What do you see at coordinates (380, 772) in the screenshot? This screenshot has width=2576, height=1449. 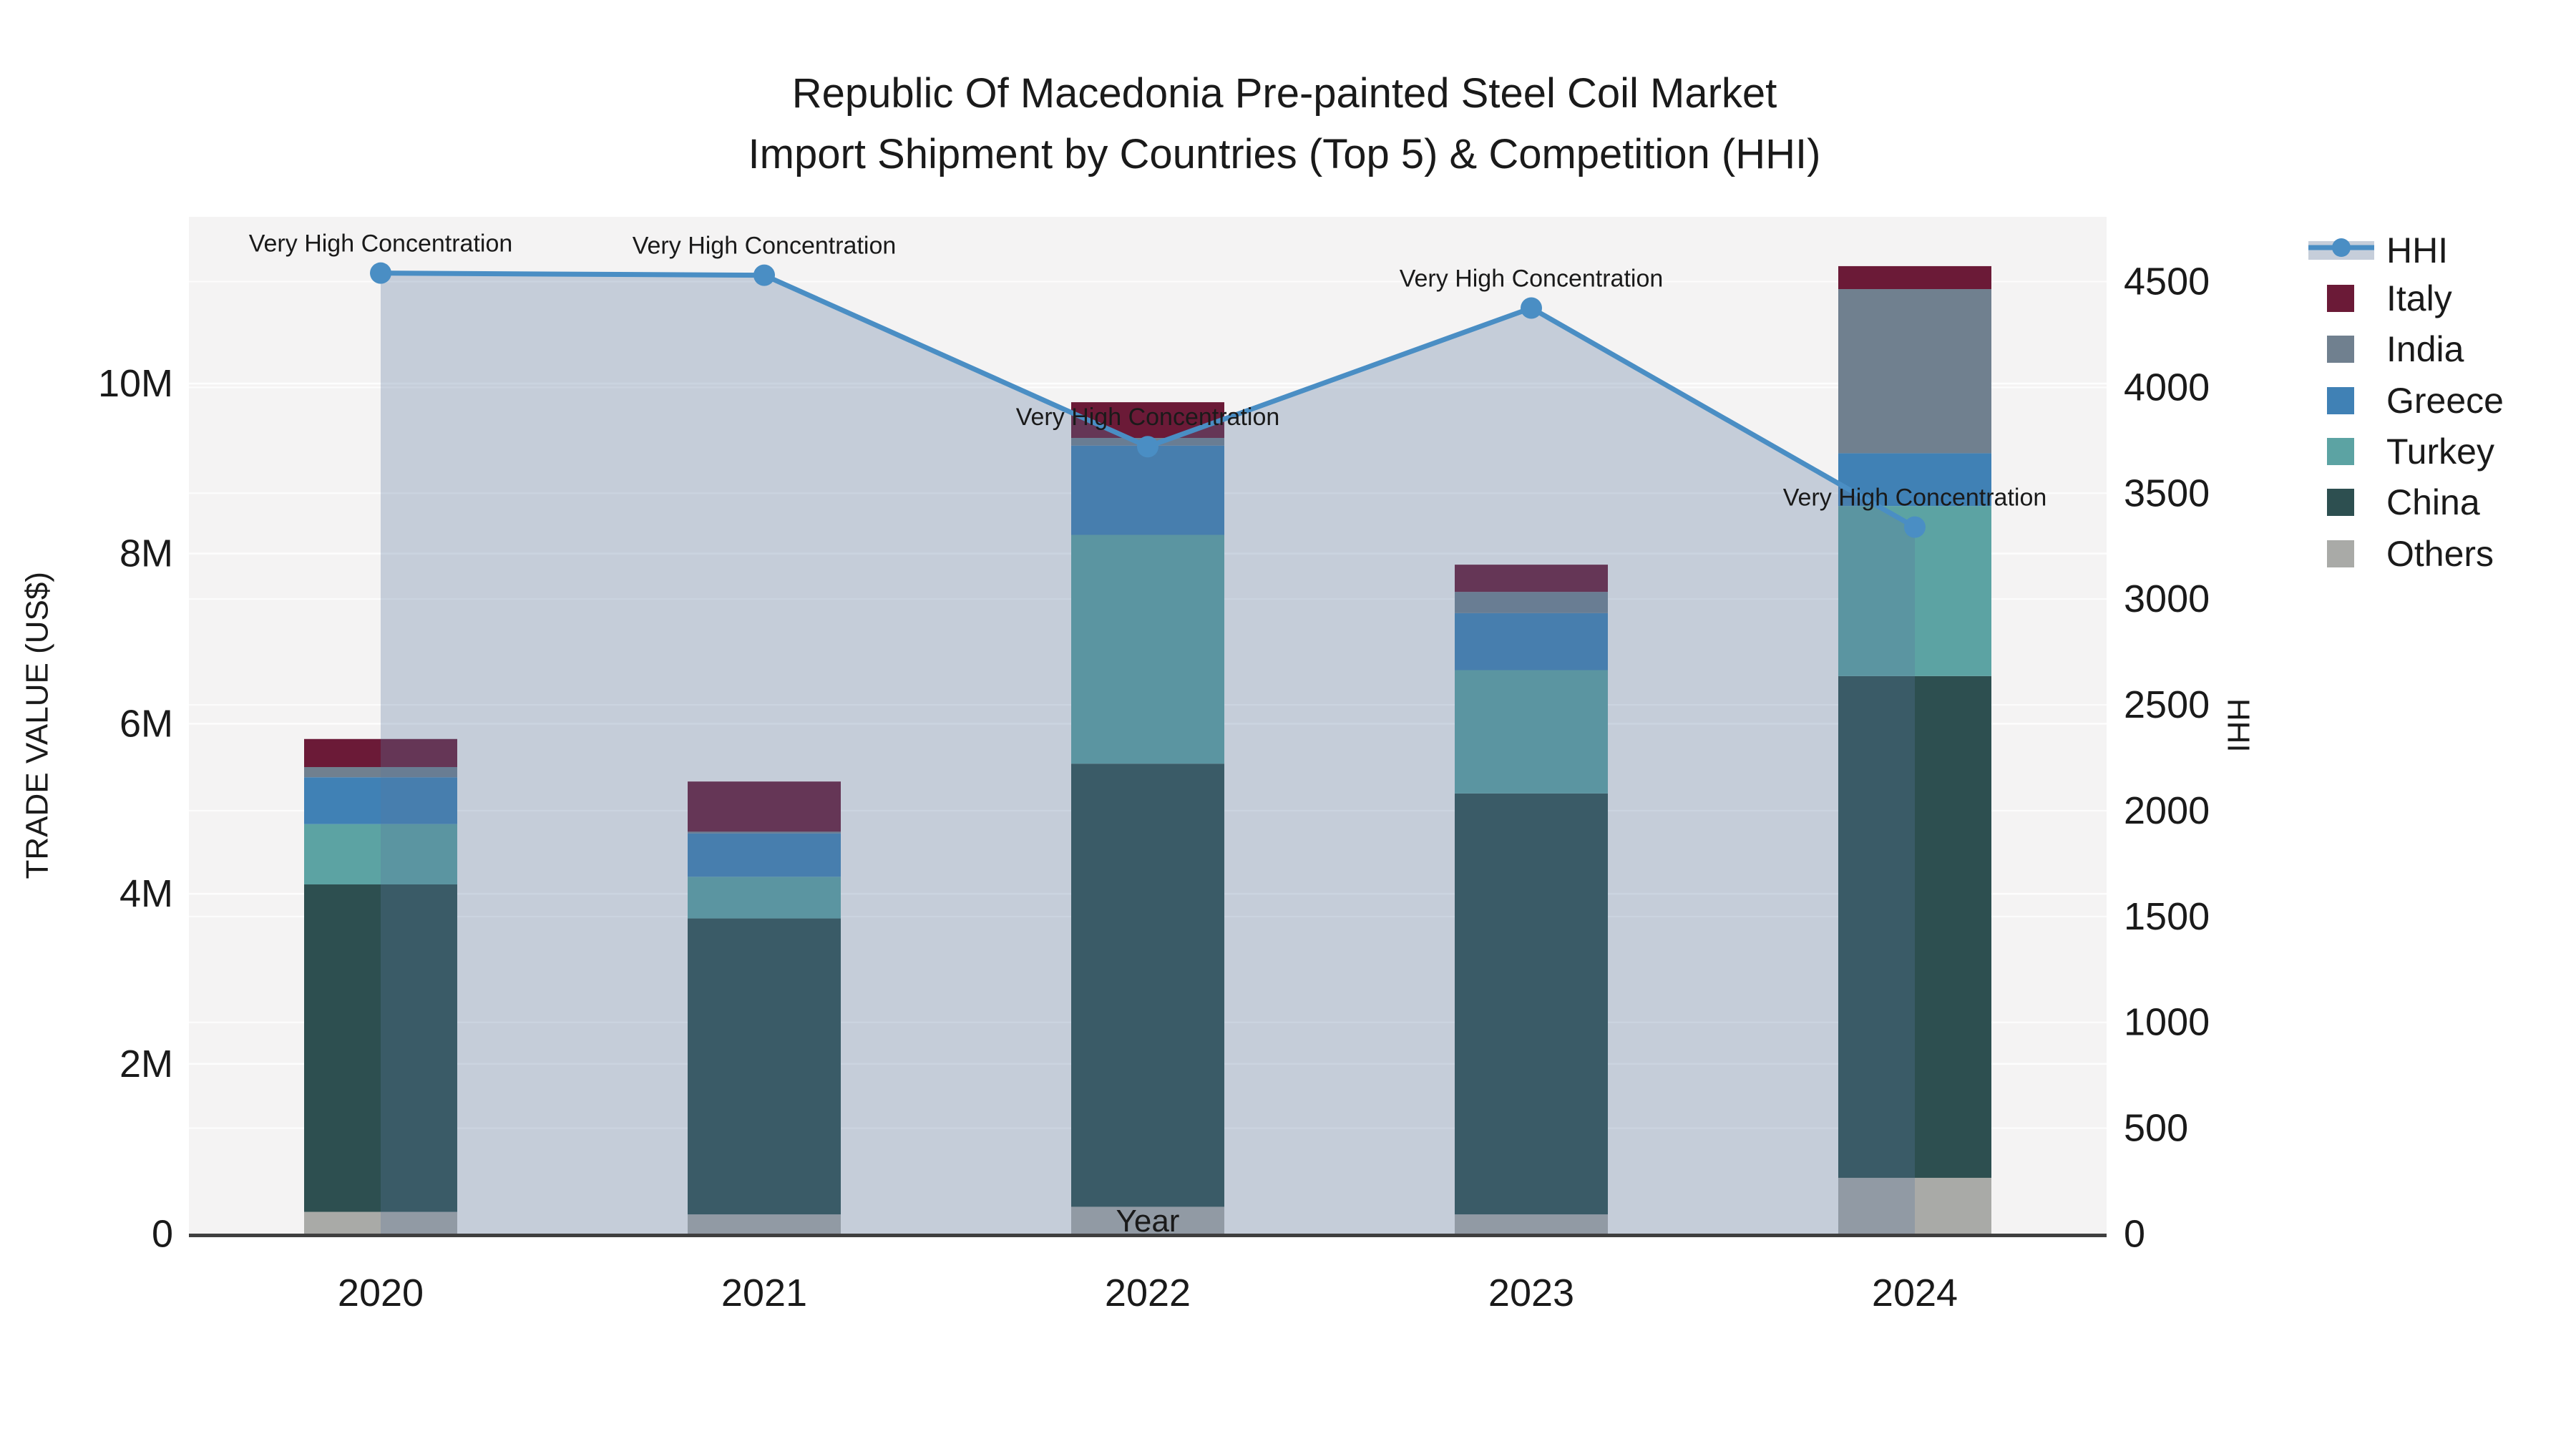 I see `bar-india-2020` at bounding box center [380, 772].